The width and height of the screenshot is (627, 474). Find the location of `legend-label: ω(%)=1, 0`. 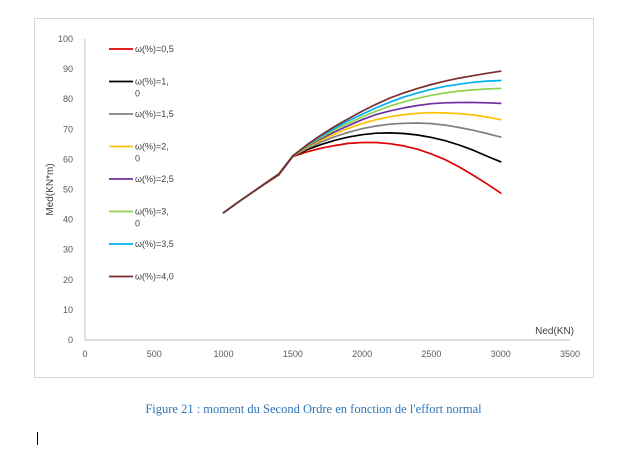

legend-label: ω(%)=1, 0 is located at coordinates (152, 88).